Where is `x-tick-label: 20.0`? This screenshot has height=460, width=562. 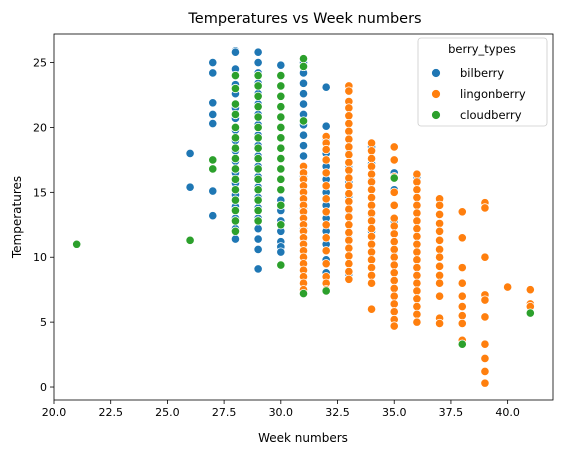 x-tick-label: 20.0 is located at coordinates (54, 412).